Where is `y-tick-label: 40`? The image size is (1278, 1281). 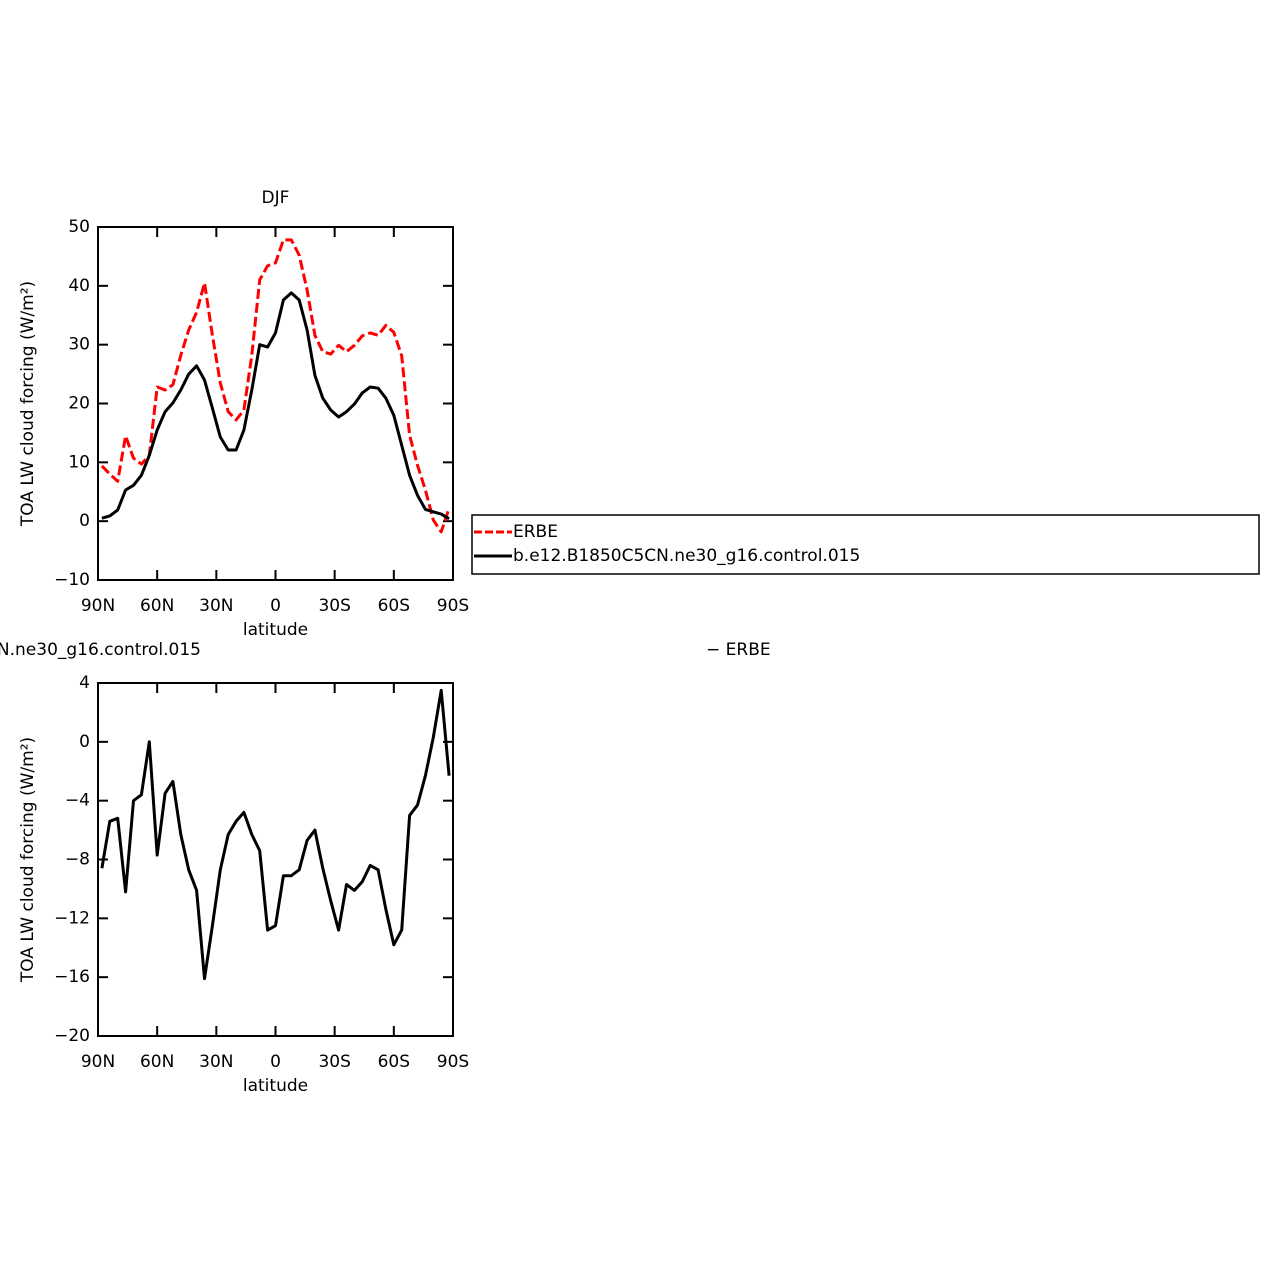 y-tick-label: 40 is located at coordinates (79, 286).